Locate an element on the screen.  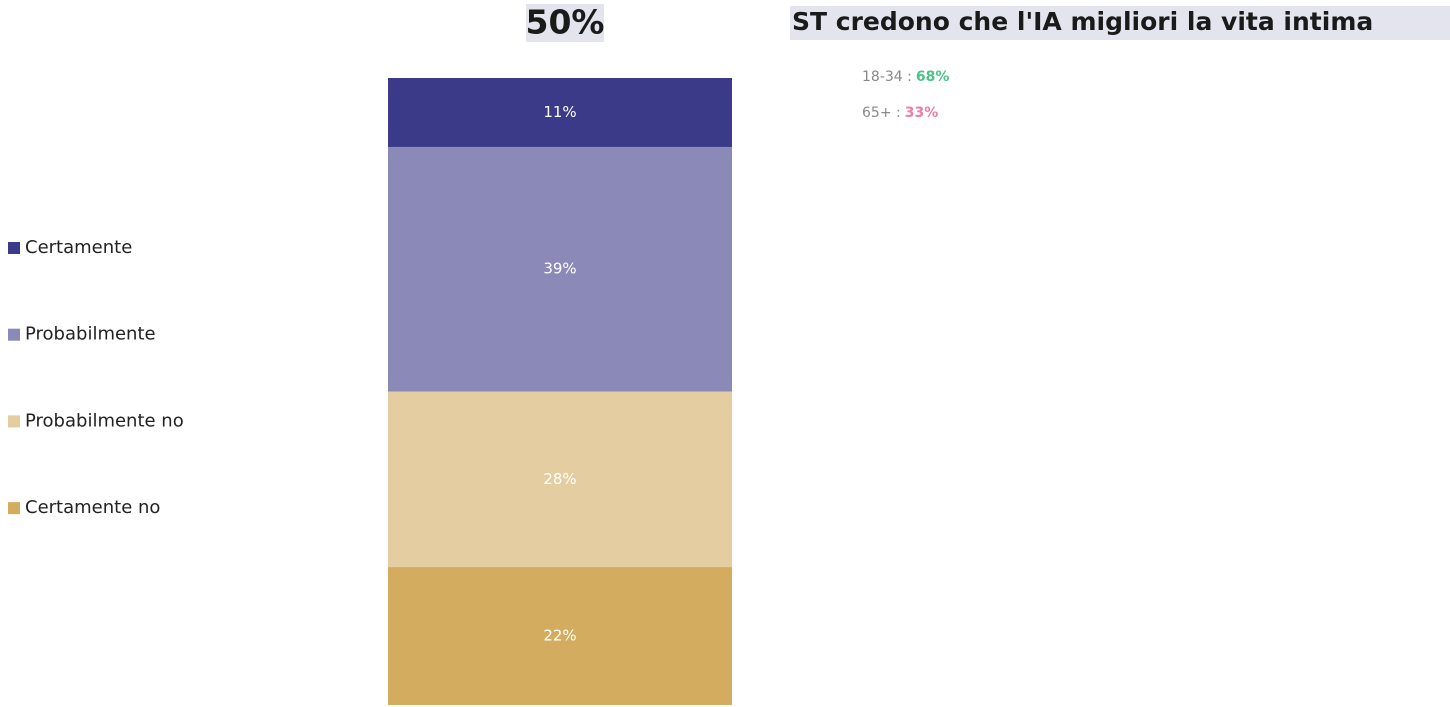
legend-label: Probabilmente is located at coordinates (90, 334).